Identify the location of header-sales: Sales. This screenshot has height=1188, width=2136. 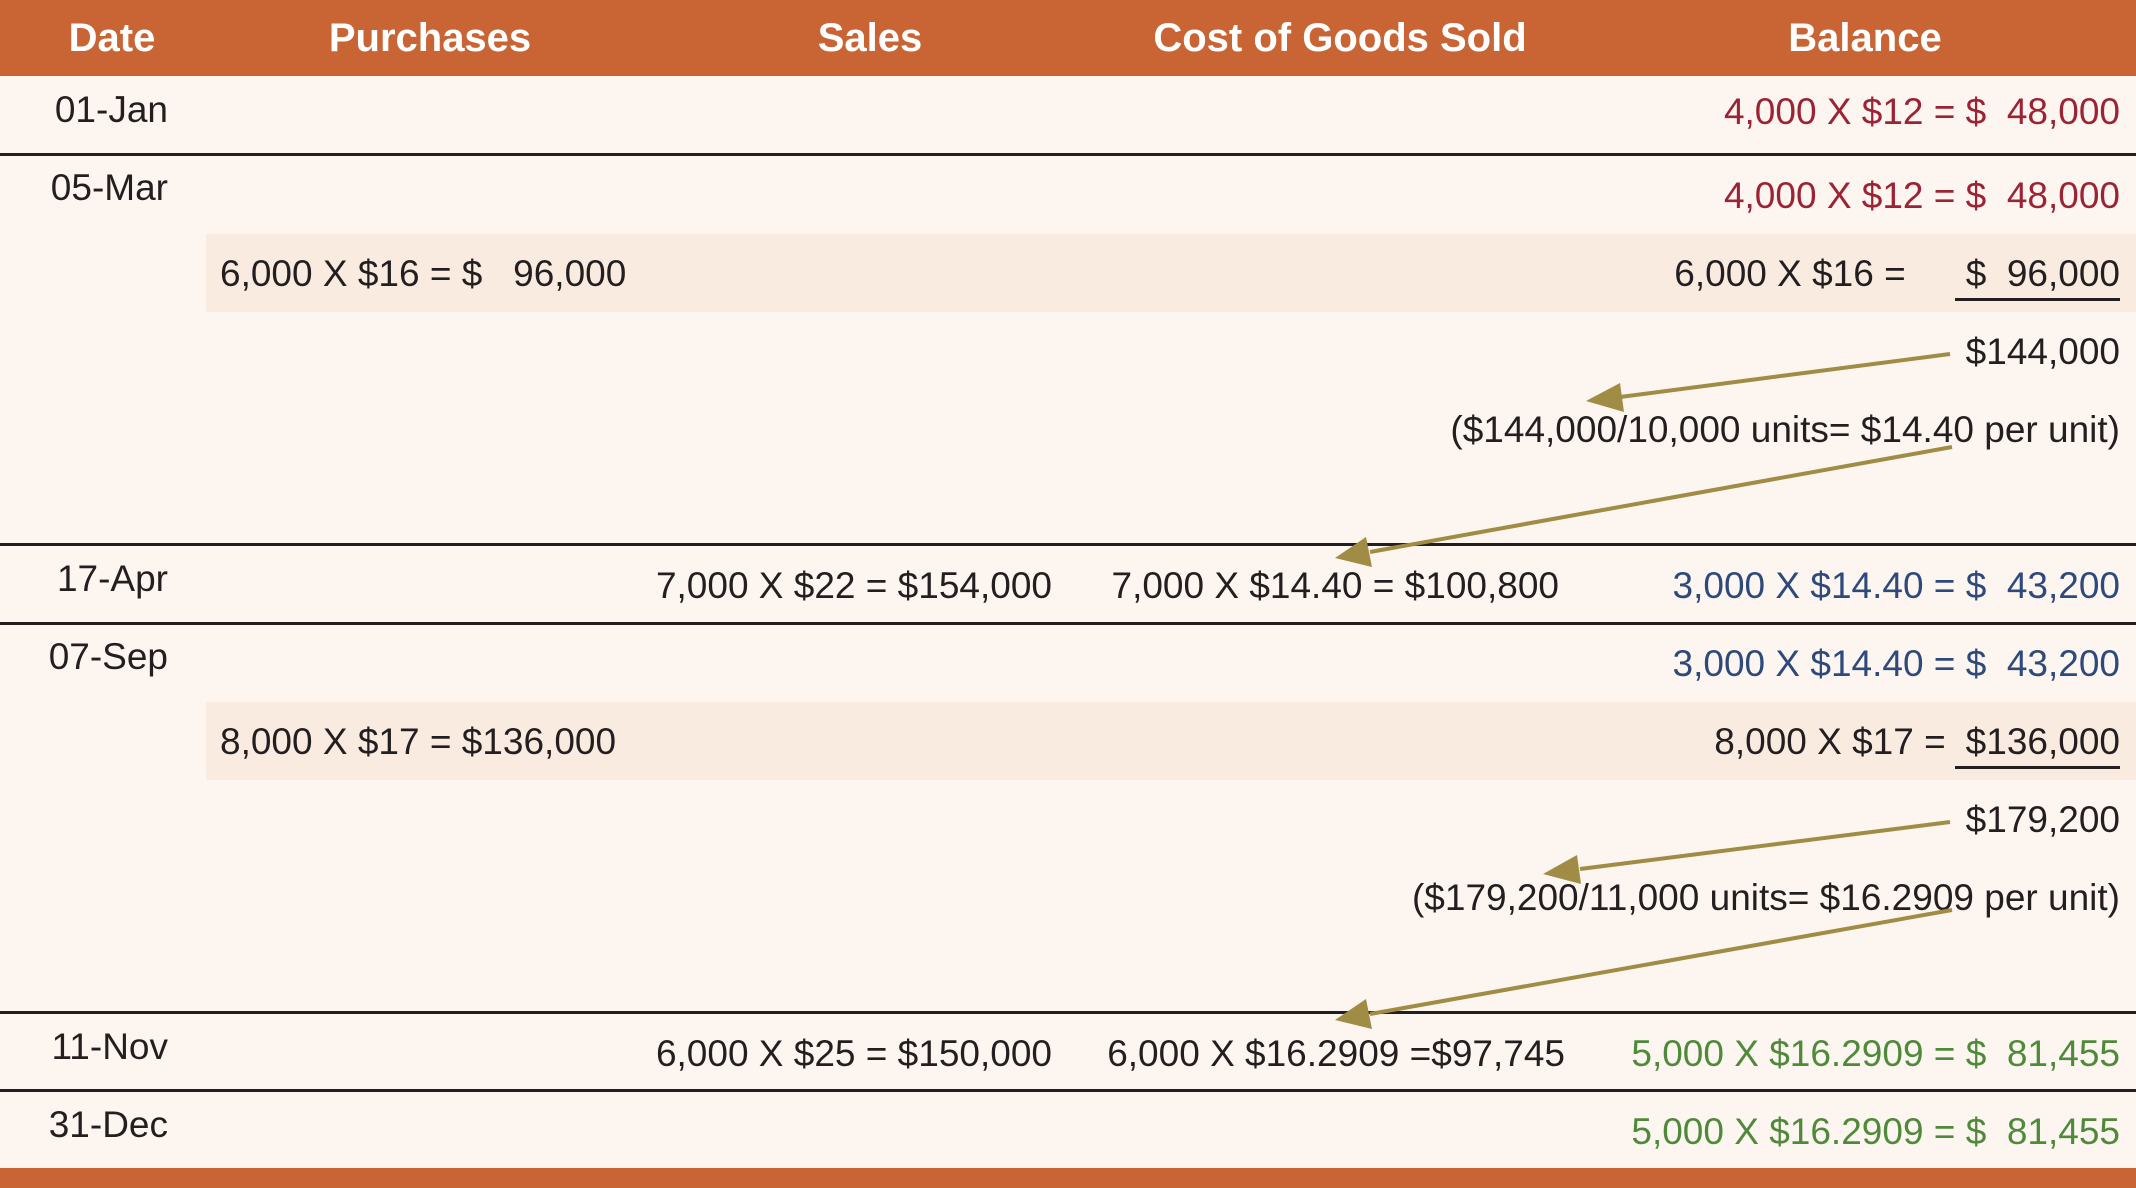
(870, 38).